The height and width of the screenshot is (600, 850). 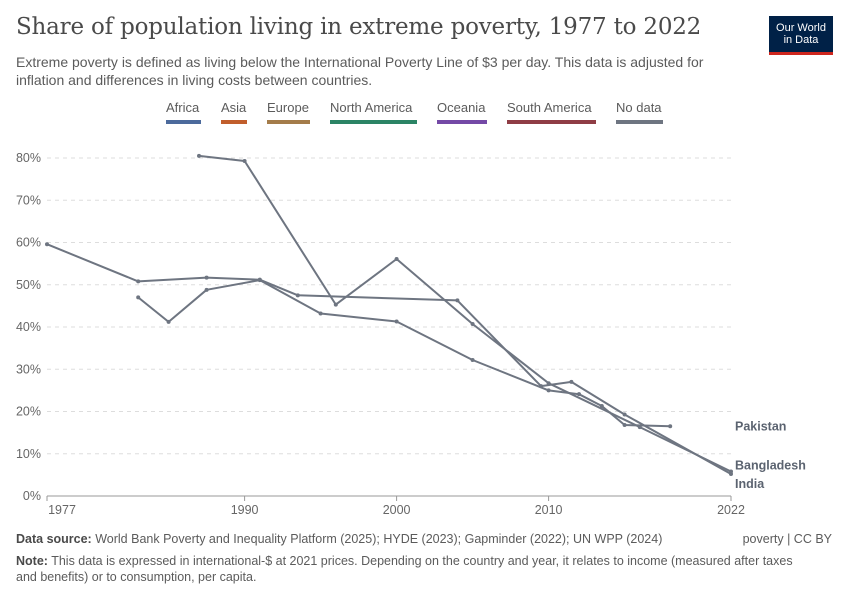 I want to click on y-tick-label: 10%, so click(x=28, y=454).